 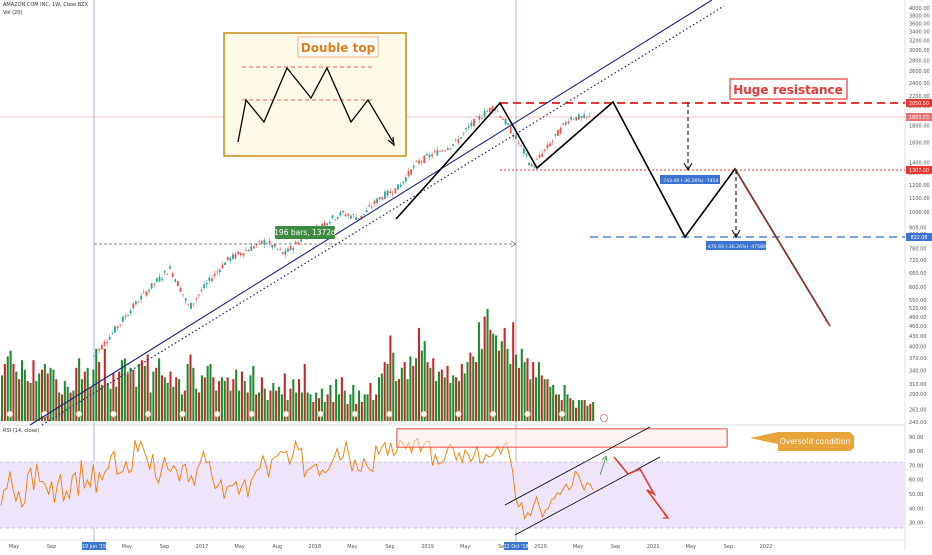 What do you see at coordinates (516, 546) in the screenshot?
I see `date-badge-mid` at bounding box center [516, 546].